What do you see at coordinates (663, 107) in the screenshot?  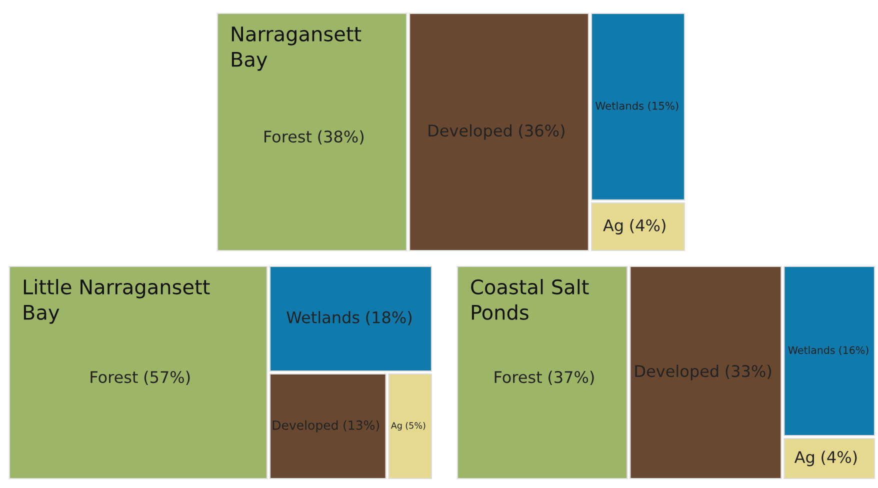 I see `data-label: (15%)` at bounding box center [663, 107].